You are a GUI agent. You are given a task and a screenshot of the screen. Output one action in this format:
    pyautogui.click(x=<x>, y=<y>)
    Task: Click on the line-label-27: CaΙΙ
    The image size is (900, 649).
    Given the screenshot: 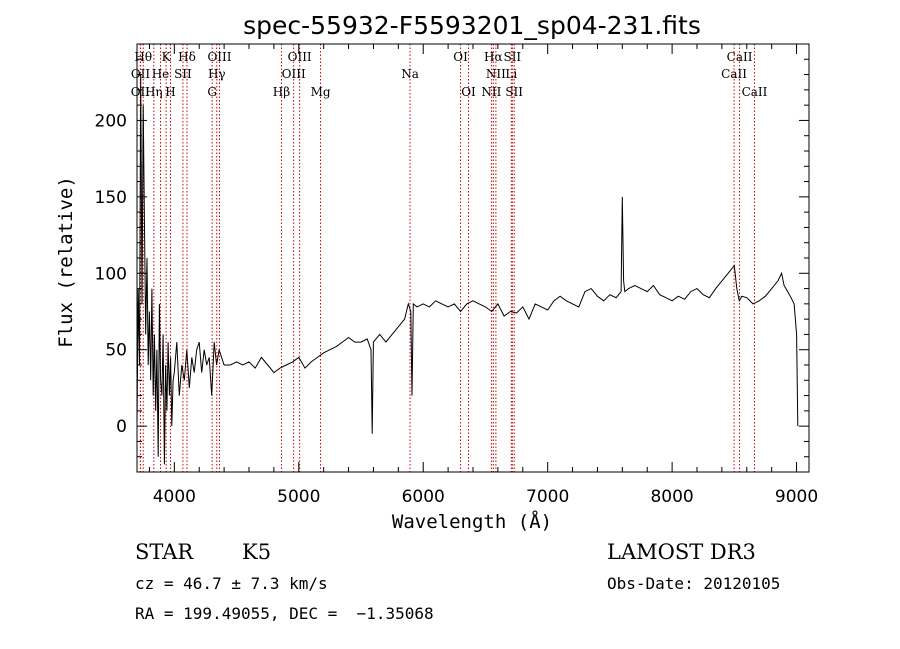 What is the action you would take?
    pyautogui.click(x=755, y=92)
    